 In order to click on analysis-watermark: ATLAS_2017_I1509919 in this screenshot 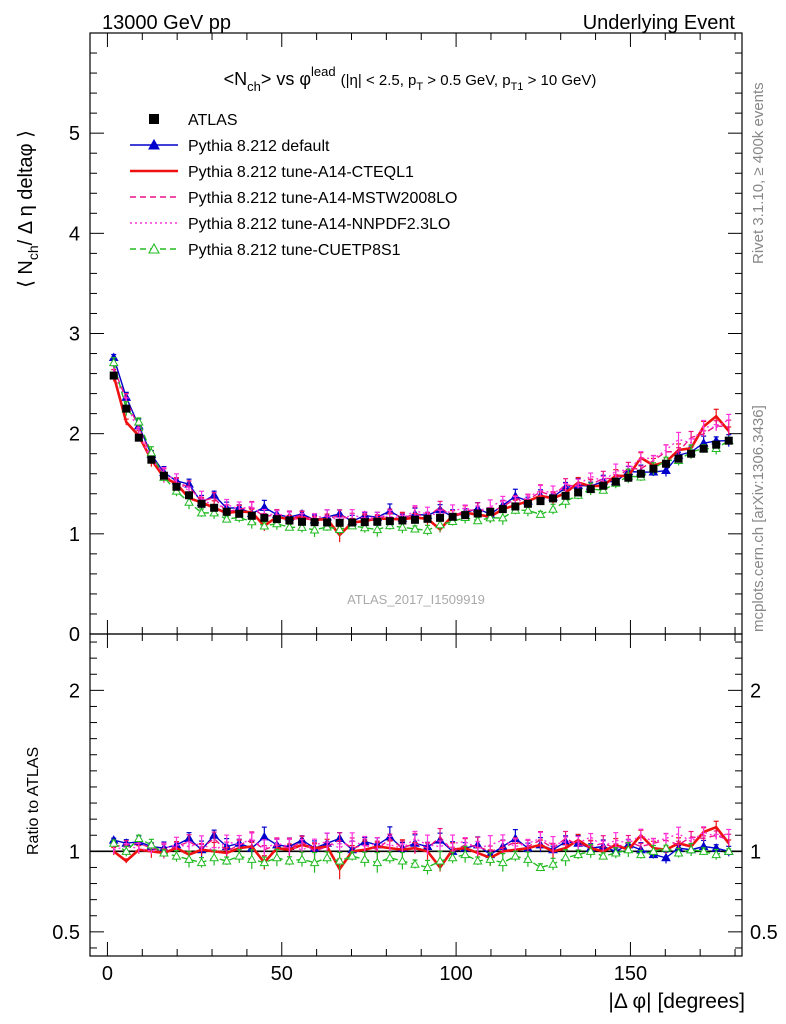, I will do `click(416, 599)`.